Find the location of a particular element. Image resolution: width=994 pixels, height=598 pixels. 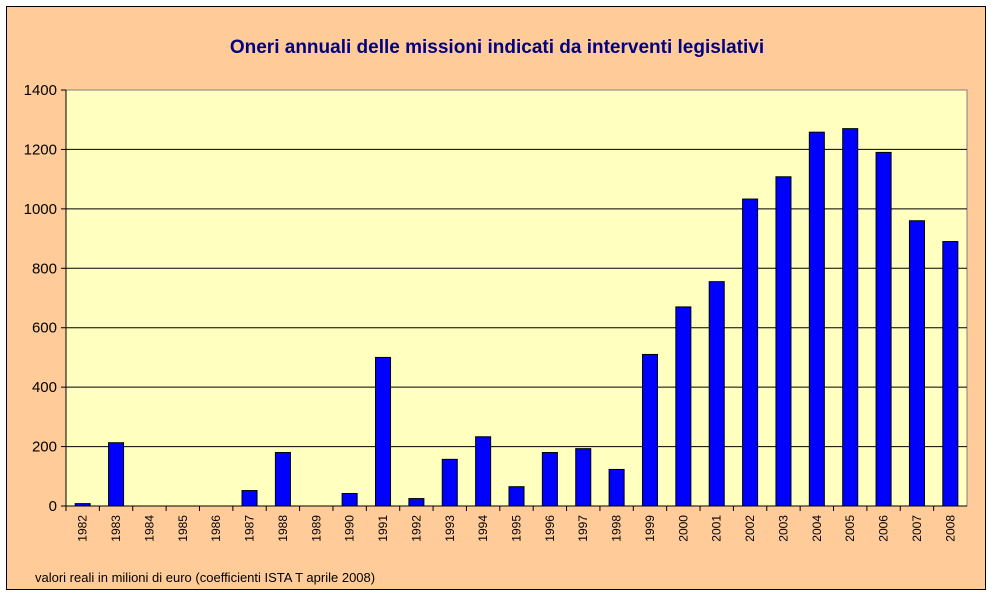

x-tick-label-1991: 1991 is located at coordinates (383, 528).